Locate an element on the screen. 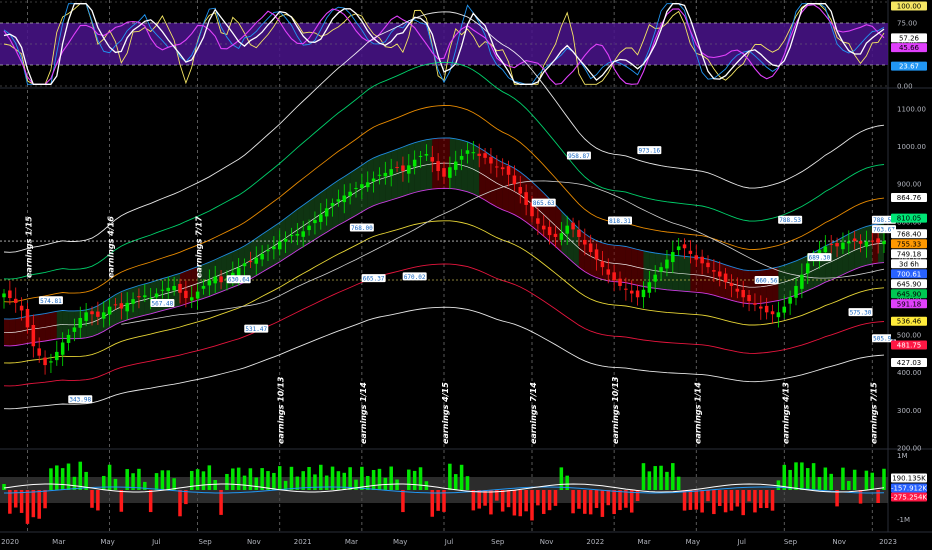  oscillator-badge-text: 57.26 is located at coordinates (909, 38).